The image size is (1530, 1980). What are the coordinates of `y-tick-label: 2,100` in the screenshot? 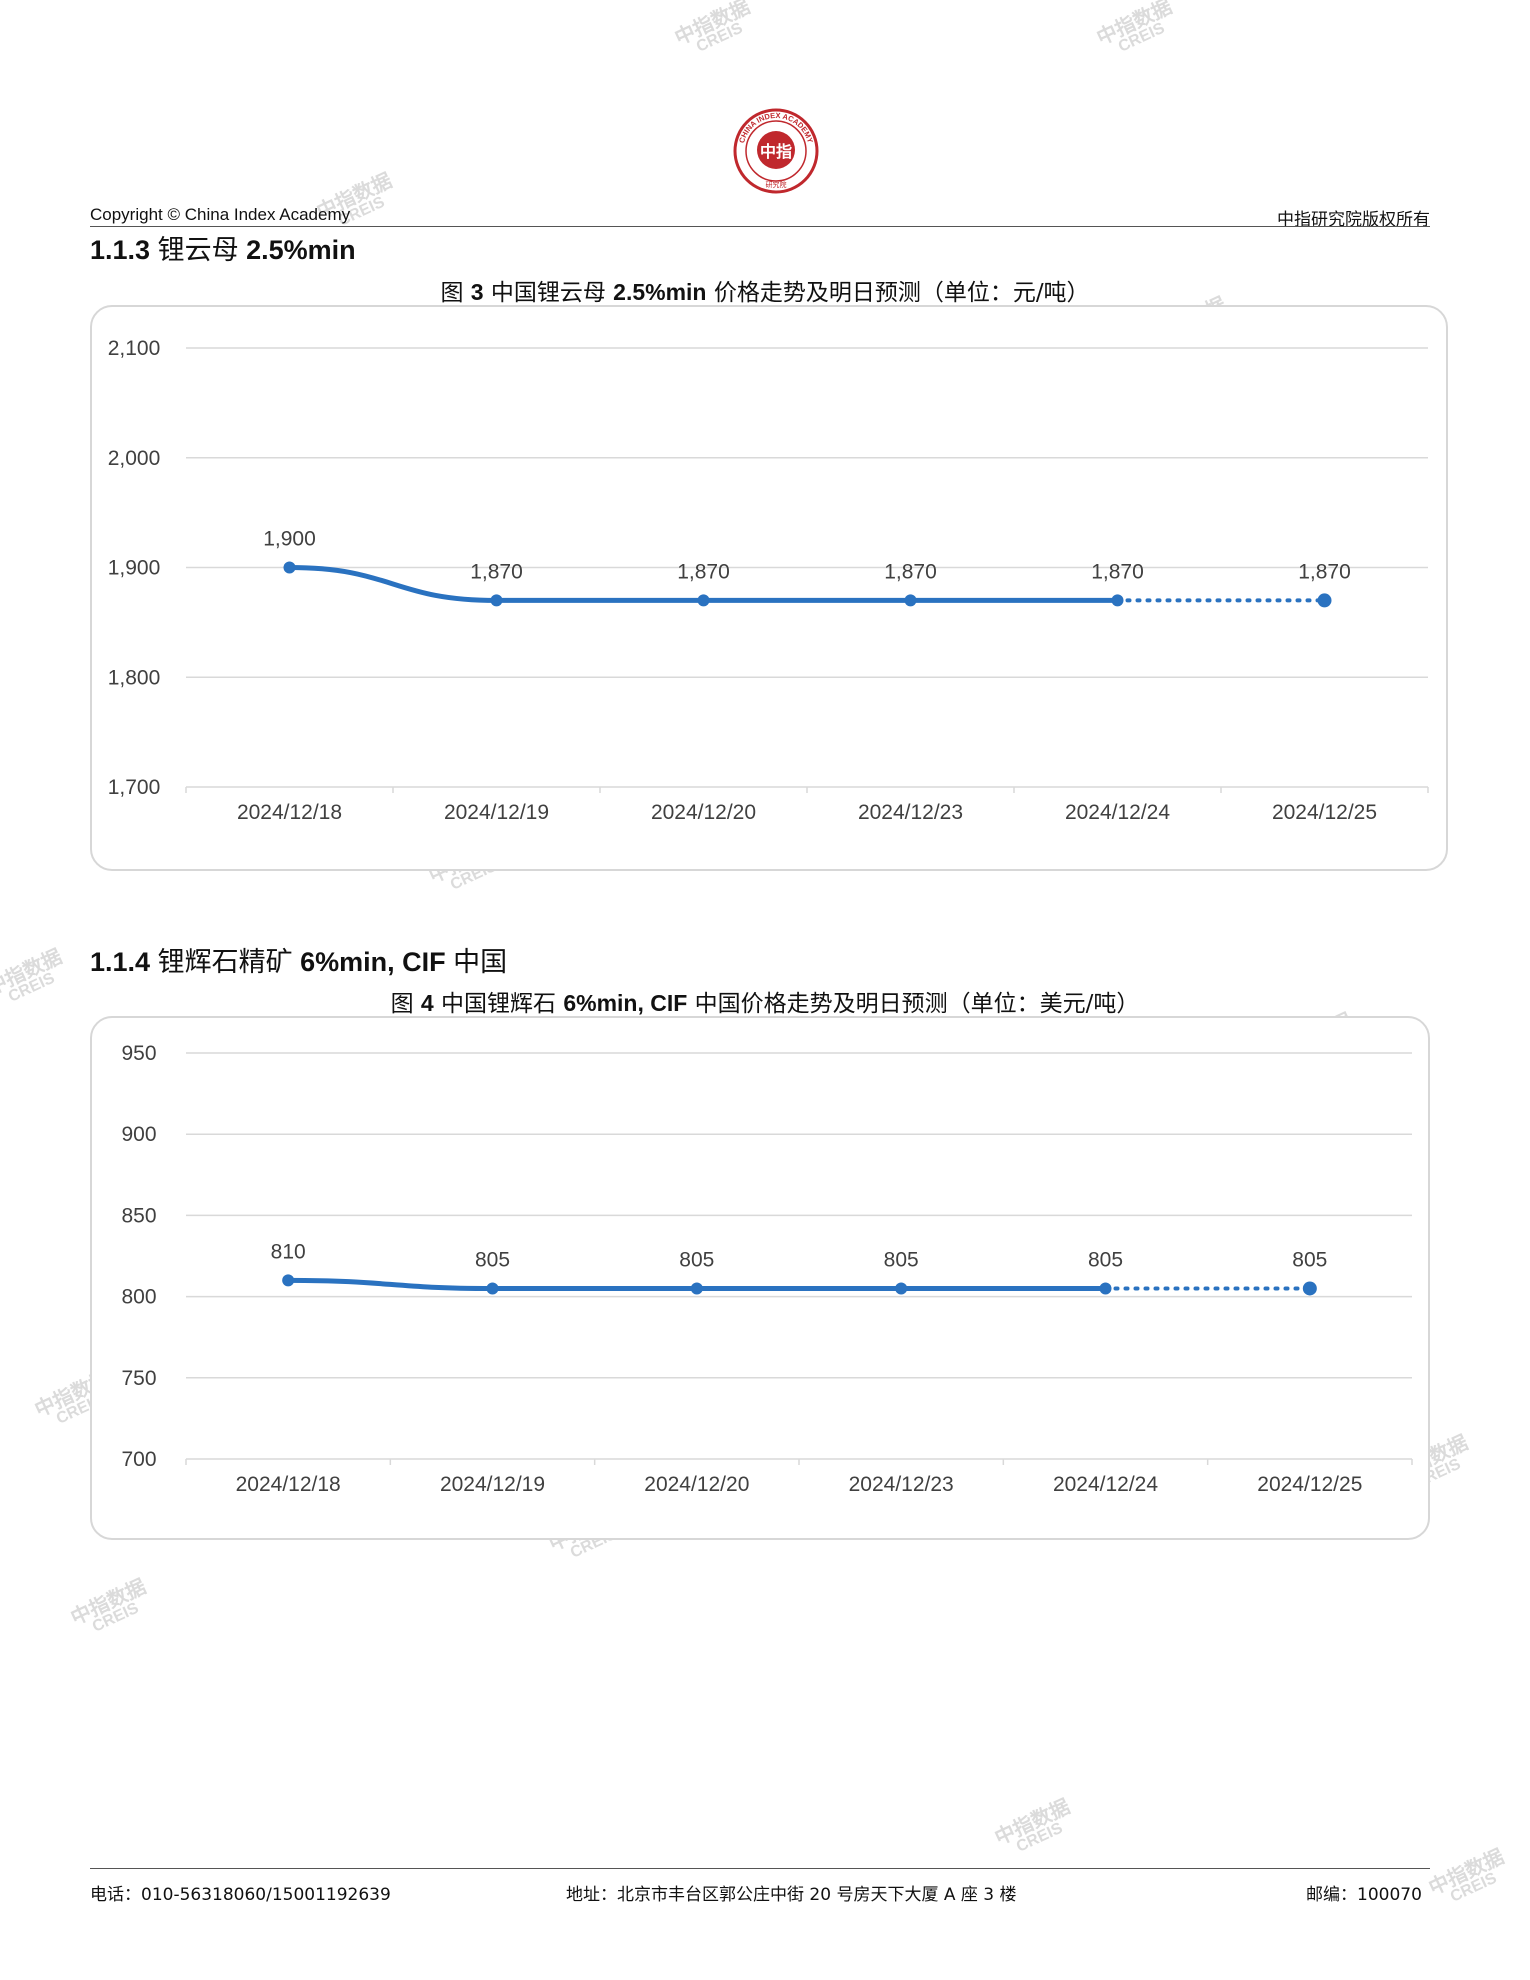 It's located at (134, 348).